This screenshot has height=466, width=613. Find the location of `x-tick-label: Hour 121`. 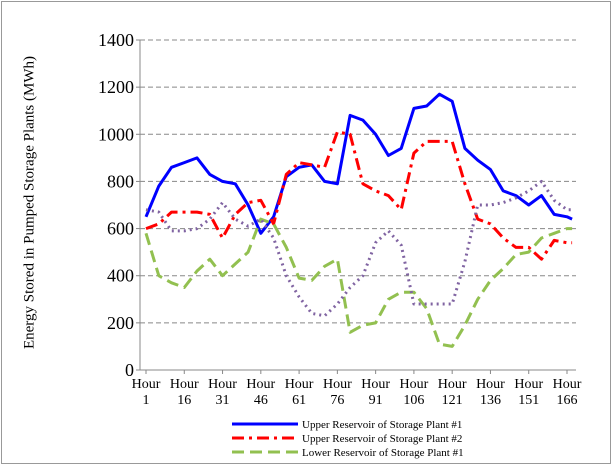

x-tick-label: Hour 121 is located at coordinates (452, 392).